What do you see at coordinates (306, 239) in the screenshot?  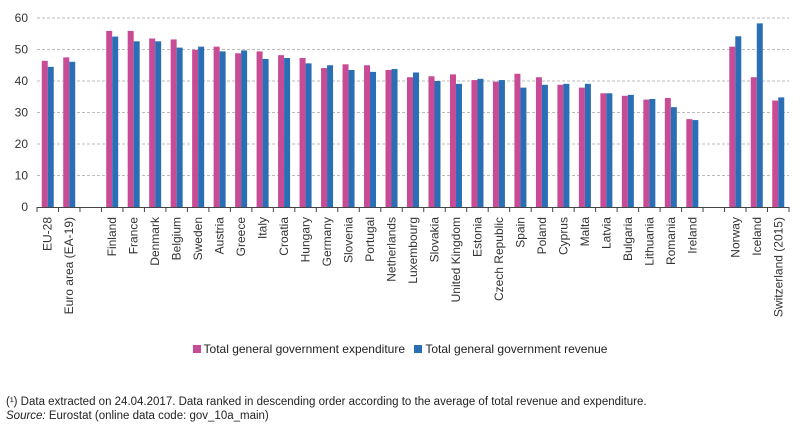 I see `x-tick-label: Hungary` at bounding box center [306, 239].